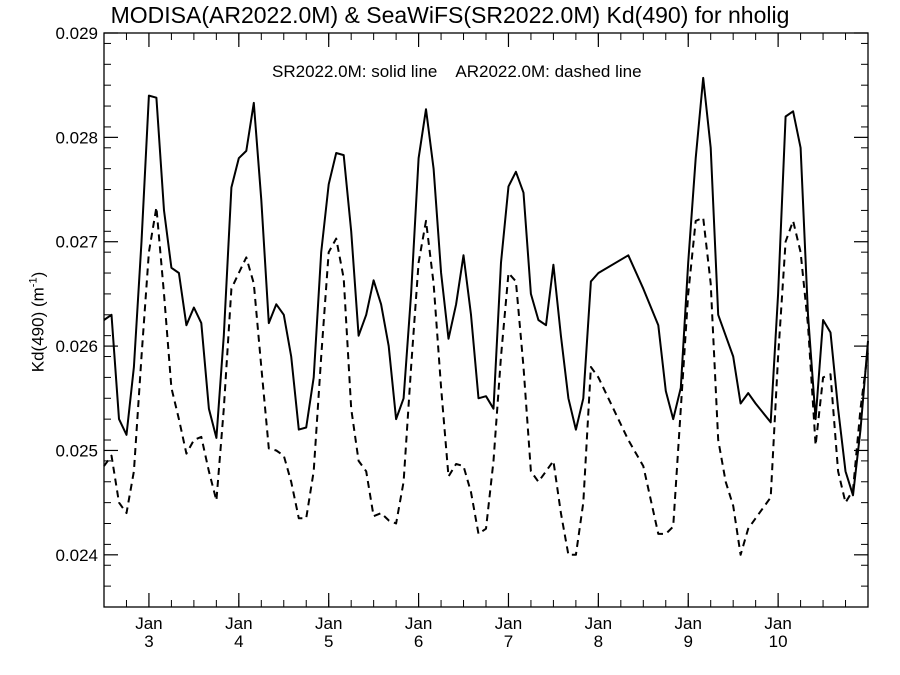 This screenshot has height=675, width=900. Describe the element at coordinates (355, 71) in the screenshot. I see `solid-line-note: SR2022.0M: solid line` at that location.